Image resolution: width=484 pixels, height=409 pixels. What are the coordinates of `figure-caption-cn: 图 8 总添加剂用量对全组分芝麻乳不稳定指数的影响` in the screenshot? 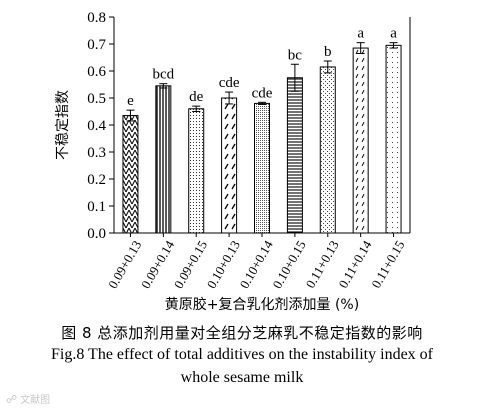 It's located at (242, 333).